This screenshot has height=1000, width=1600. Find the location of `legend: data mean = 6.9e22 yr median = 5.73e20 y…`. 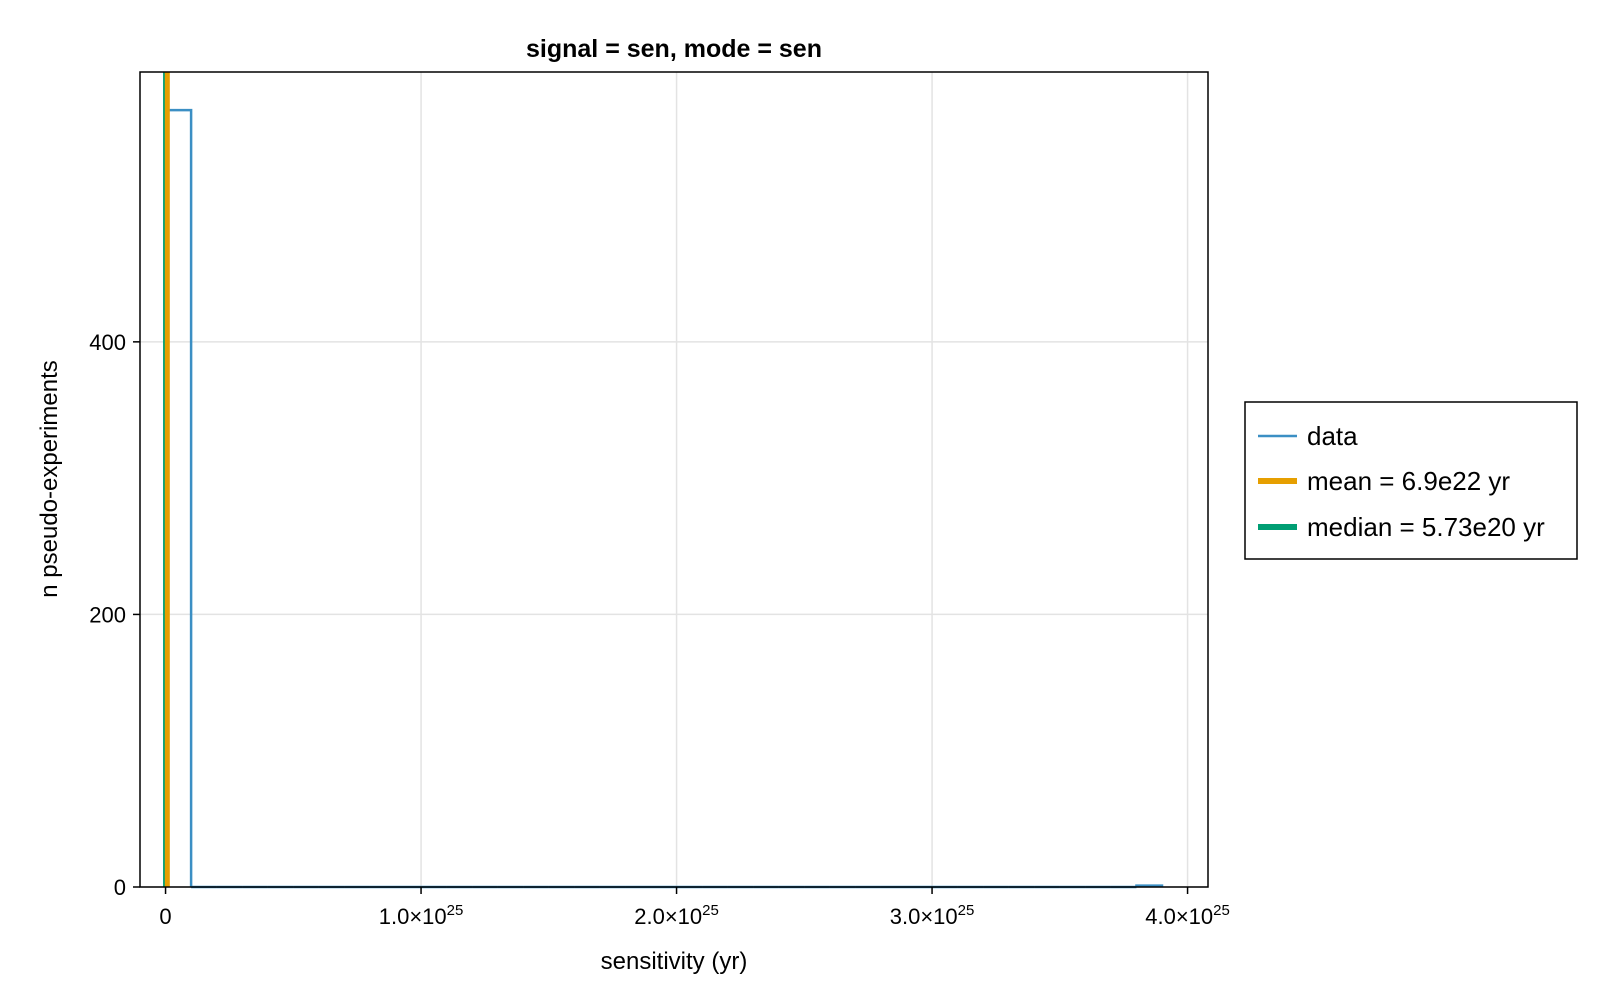

legend: data mean = 6.9e22 yr median = 5.73e20 y… is located at coordinates (1411, 480).